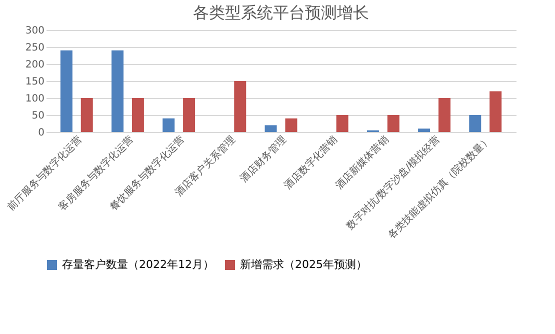 The image size is (555, 334). What do you see at coordinates (34, 99) in the screenshot?
I see `y-tick-label: 100` at bounding box center [34, 99].